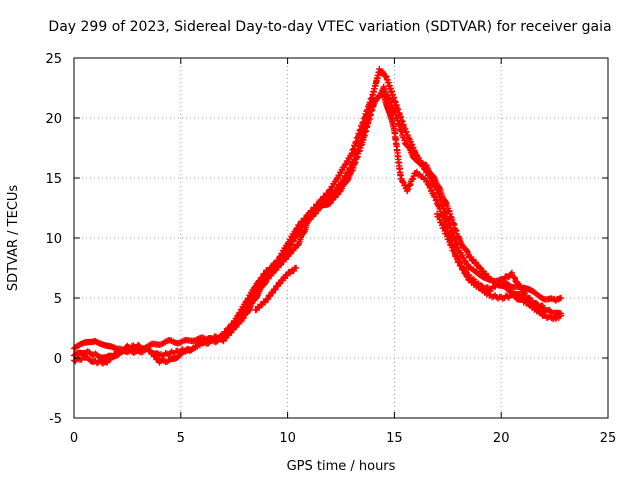  What do you see at coordinates (13, 238) in the screenshot?
I see `y-axis-label: SDTVAR / TECUs` at bounding box center [13, 238].